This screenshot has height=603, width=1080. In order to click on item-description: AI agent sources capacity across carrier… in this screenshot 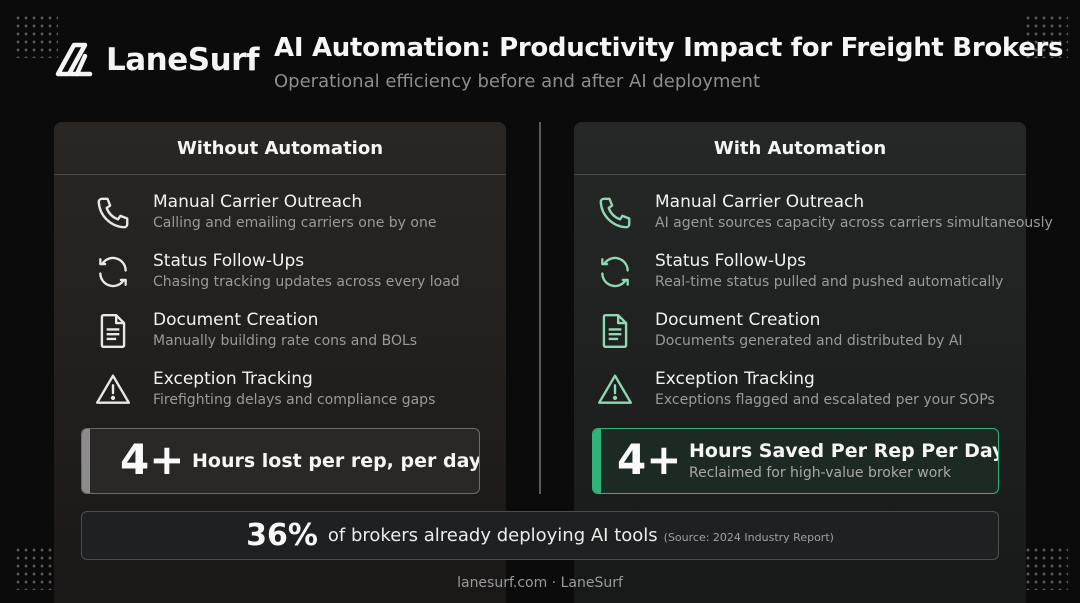, I will do `click(854, 223)`.